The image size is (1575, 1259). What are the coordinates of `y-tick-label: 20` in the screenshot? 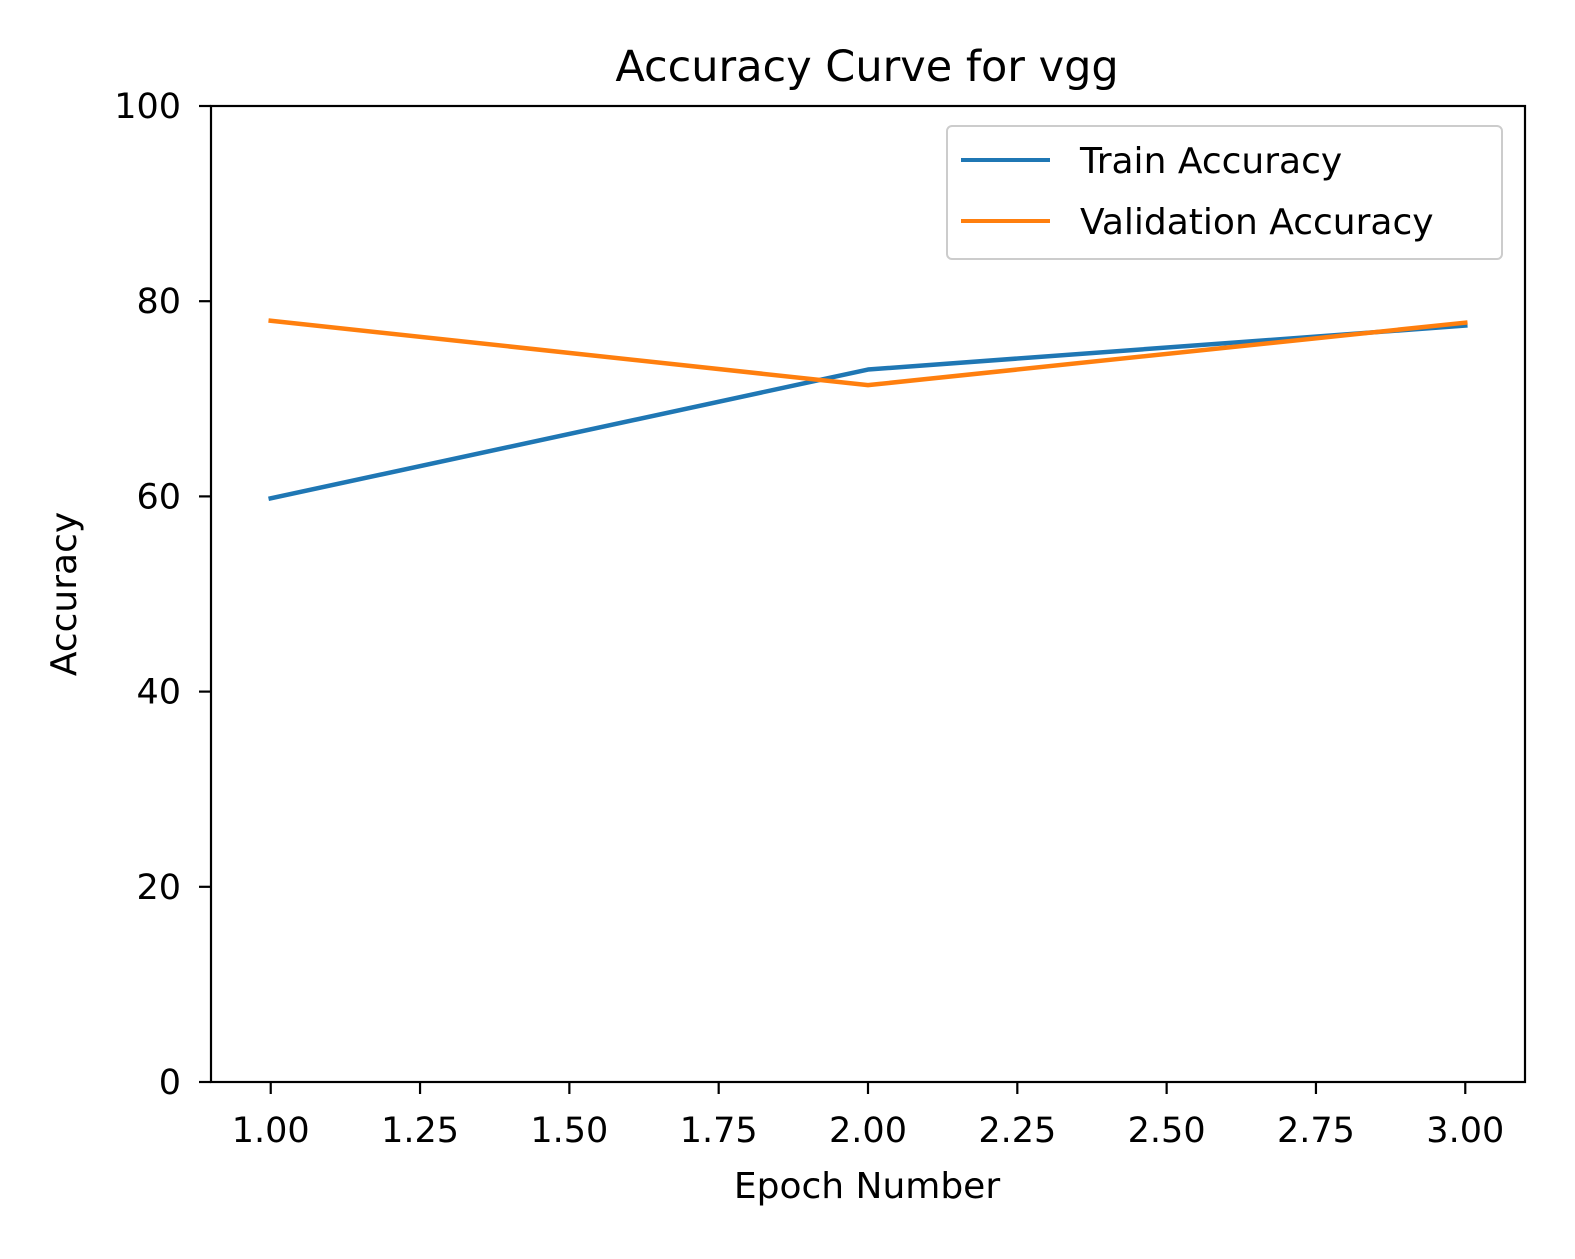 It's located at (158, 888).